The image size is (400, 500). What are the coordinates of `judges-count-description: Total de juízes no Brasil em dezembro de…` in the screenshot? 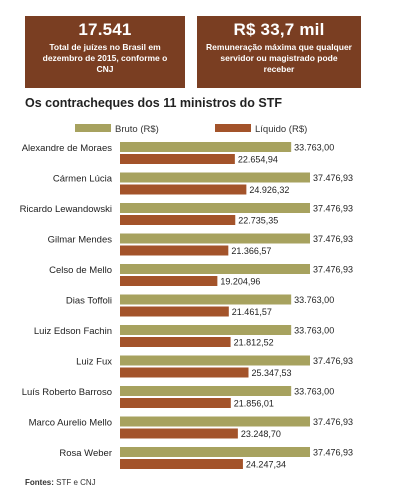 It's located at (105, 58).